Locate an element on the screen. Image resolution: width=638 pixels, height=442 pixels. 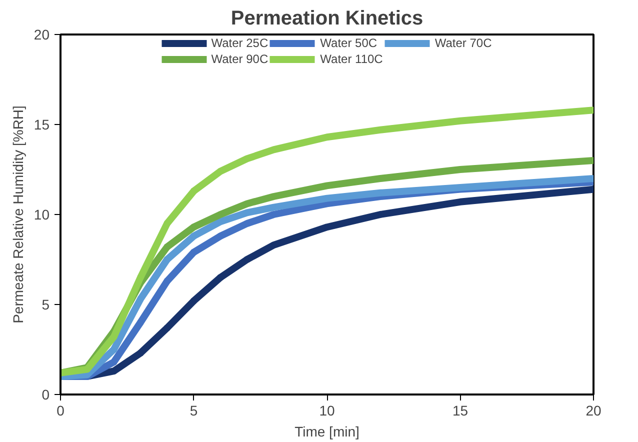
legend-label: Water 110C is located at coordinates (351, 59).